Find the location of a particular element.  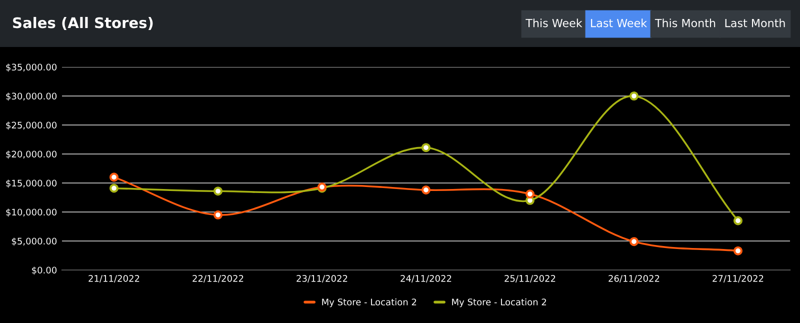

x-tick-label: 23/11/2022 is located at coordinates (322, 279).